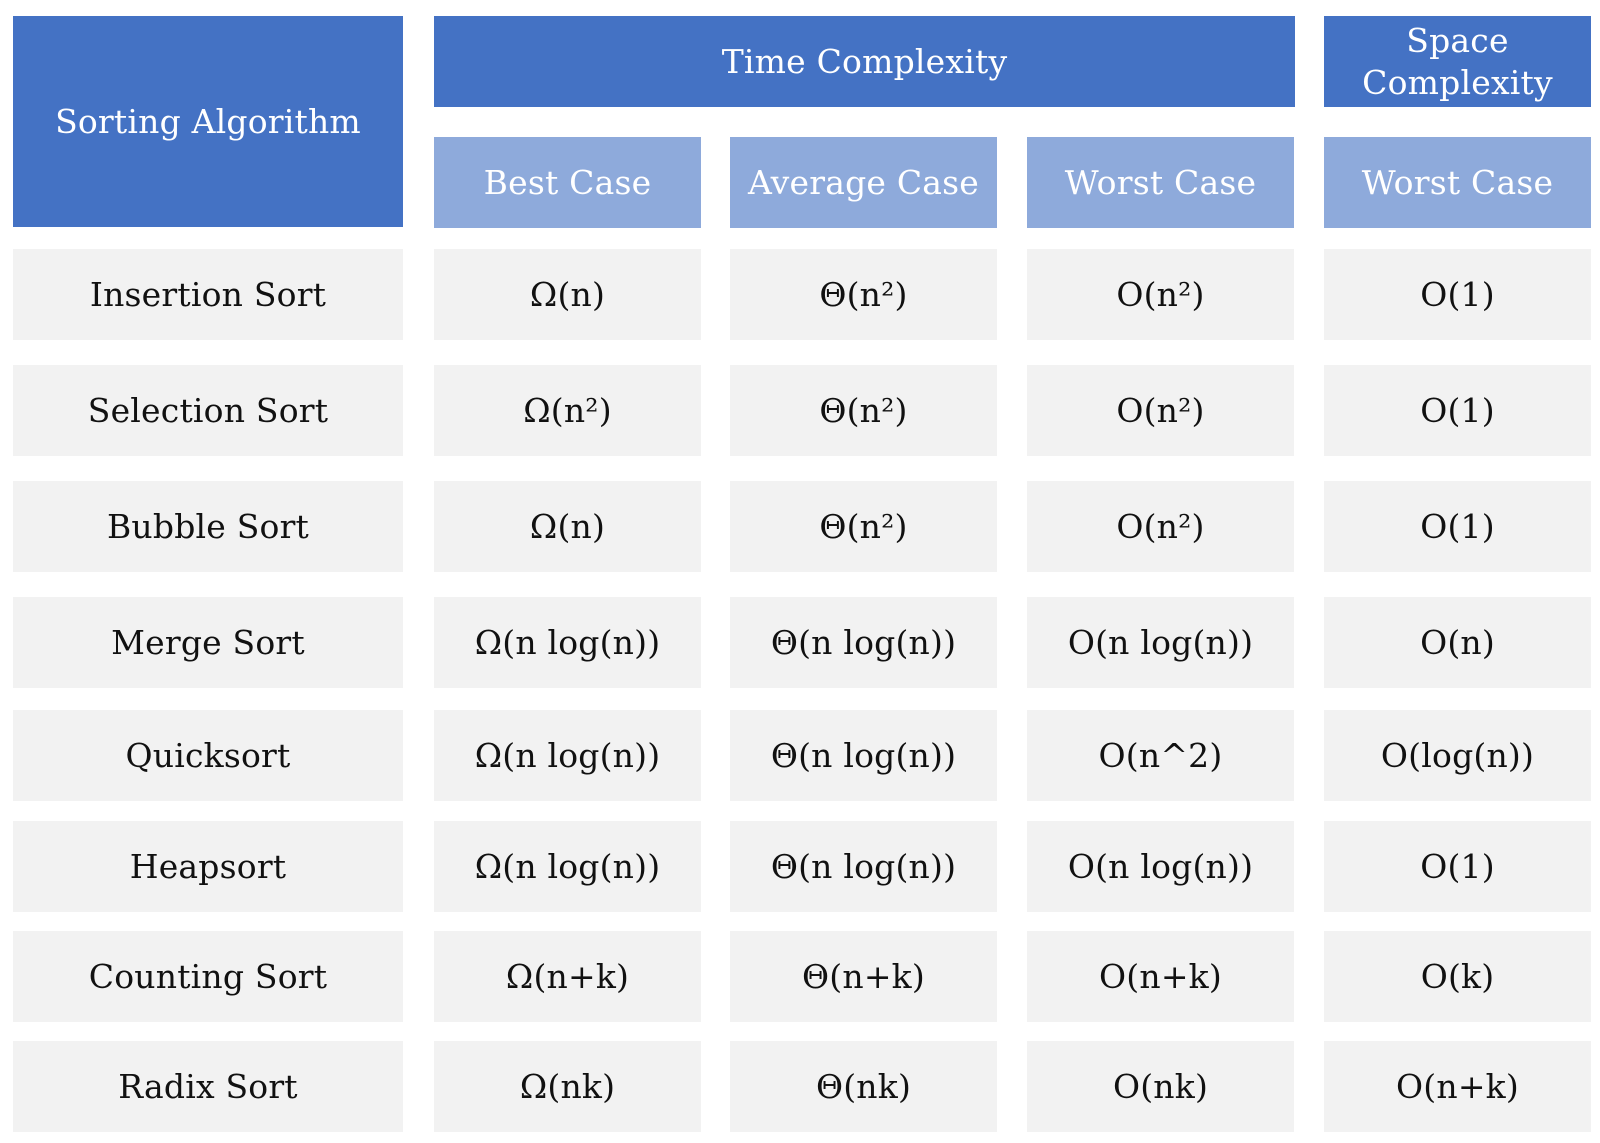 This screenshot has width=1600, height=1143. I want to click on worst-case-space-cell: O(n+k), so click(1457, 1086).